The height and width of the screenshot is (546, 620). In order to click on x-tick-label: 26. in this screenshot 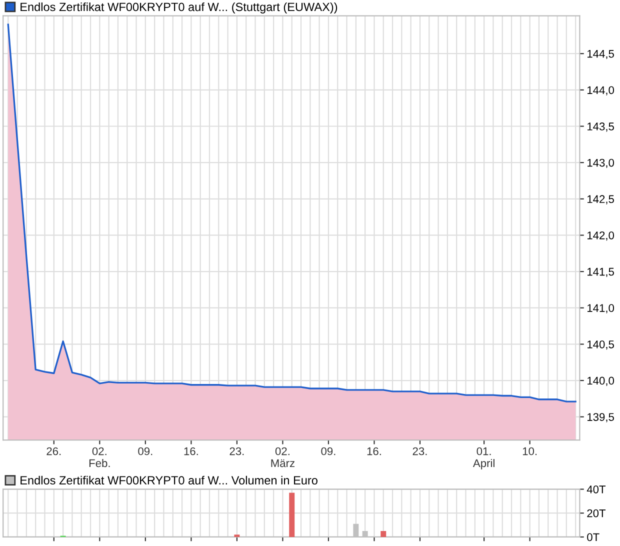, I will do `click(53, 451)`.